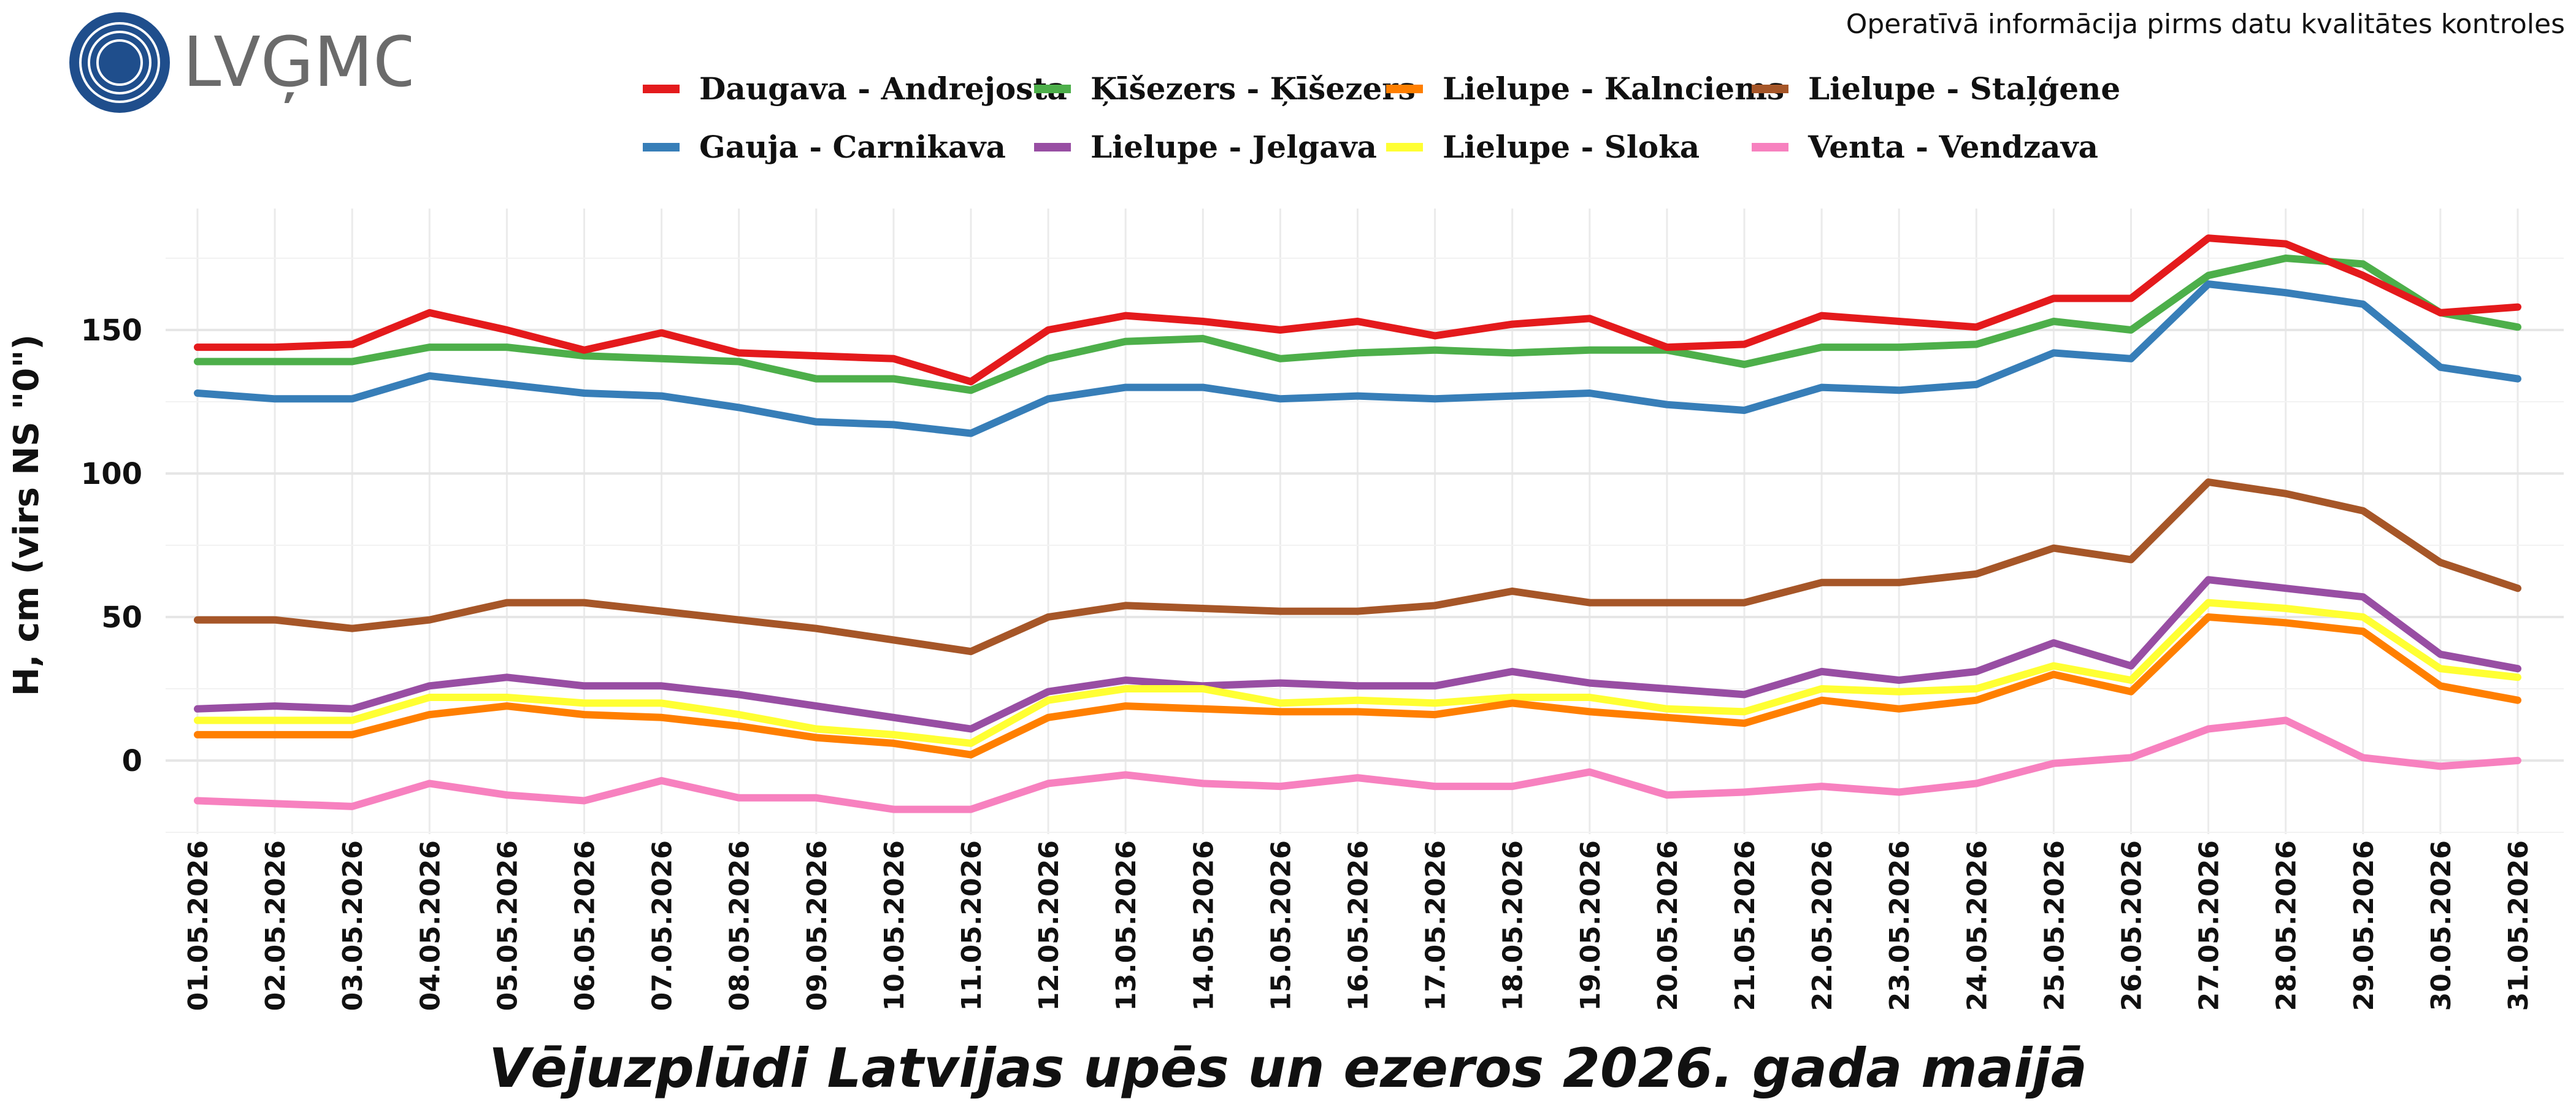 The height and width of the screenshot is (1104, 2576). I want to click on legend-label: Ķīšezers - Ķīšezers, so click(1253, 89).